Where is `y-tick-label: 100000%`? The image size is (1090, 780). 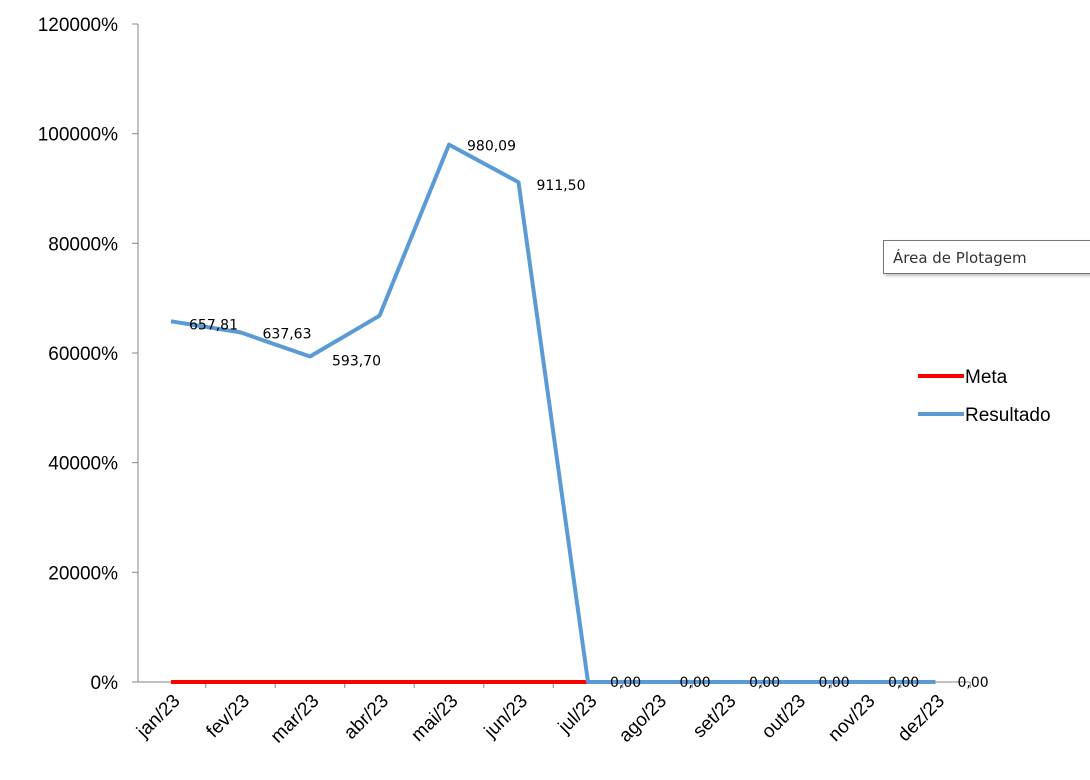 y-tick-label: 100000% is located at coordinates (78, 135).